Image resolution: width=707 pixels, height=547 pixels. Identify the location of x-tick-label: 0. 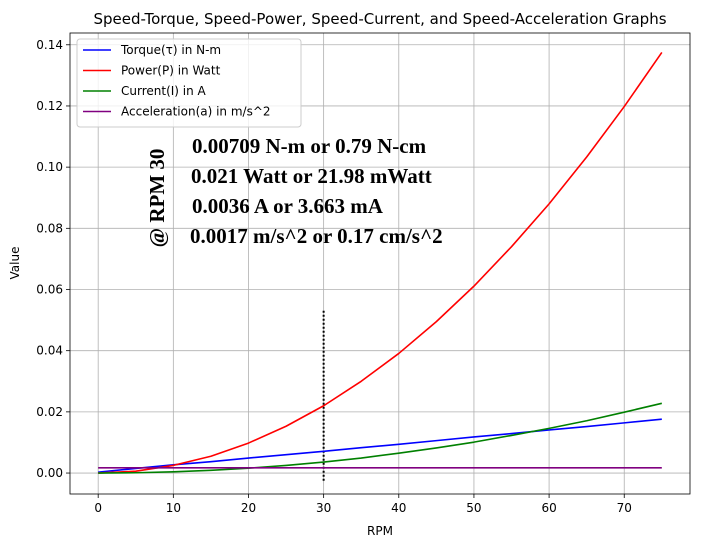
(98, 508).